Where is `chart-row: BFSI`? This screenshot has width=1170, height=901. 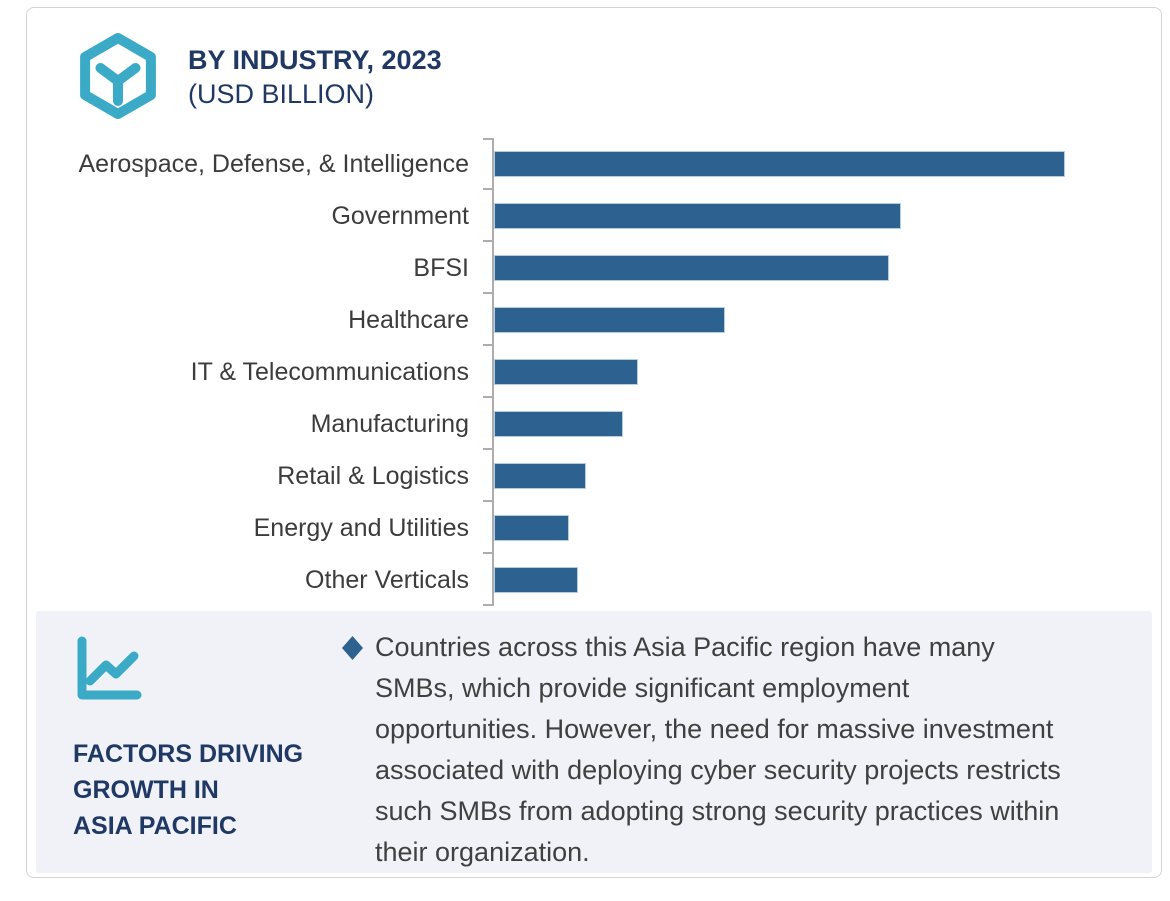
chart-row: BFSI is located at coordinates (595, 268).